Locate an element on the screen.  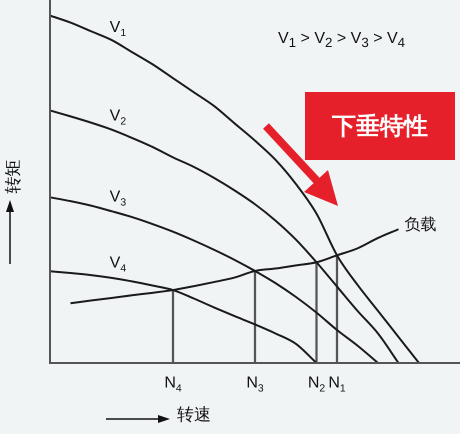
annotation: V$_{1}$ > V$_{2}$ > V$_{3}$ > V$_{4}$ is located at coordinates (342, 40).